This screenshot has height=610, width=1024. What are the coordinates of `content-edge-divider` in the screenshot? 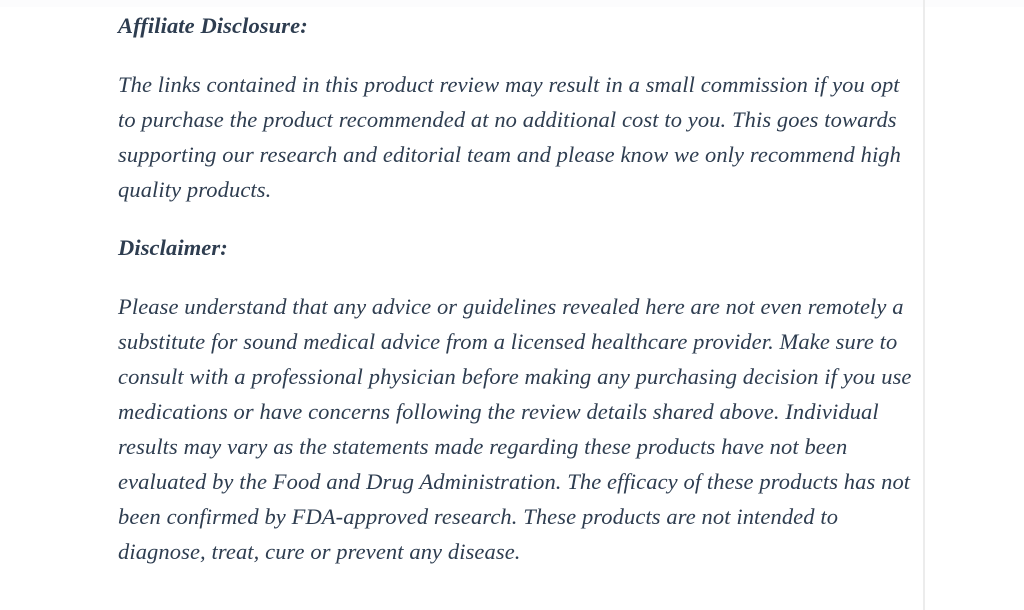 It's located at (924, 305).